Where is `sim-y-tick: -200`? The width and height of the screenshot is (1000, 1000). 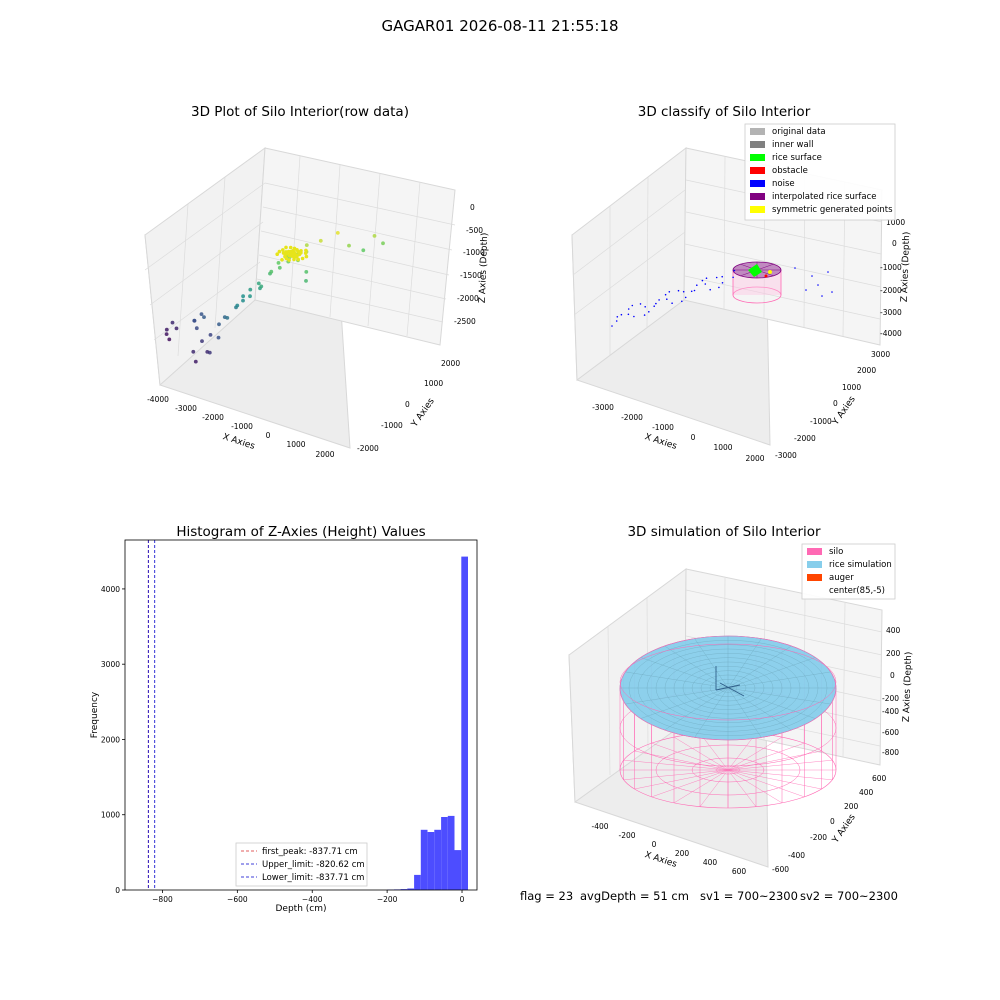 sim-y-tick: -200 is located at coordinates (818, 837).